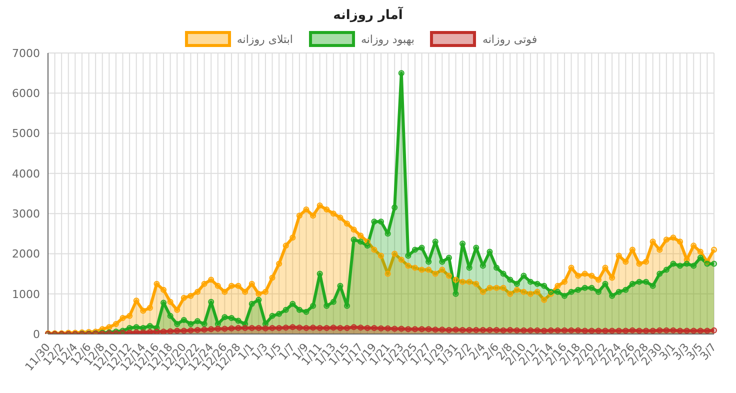 This screenshot has width=736, height=393. What do you see at coordinates (368, 15) in the screenshot?
I see `chart-title: آمار روزانه` at bounding box center [368, 15].